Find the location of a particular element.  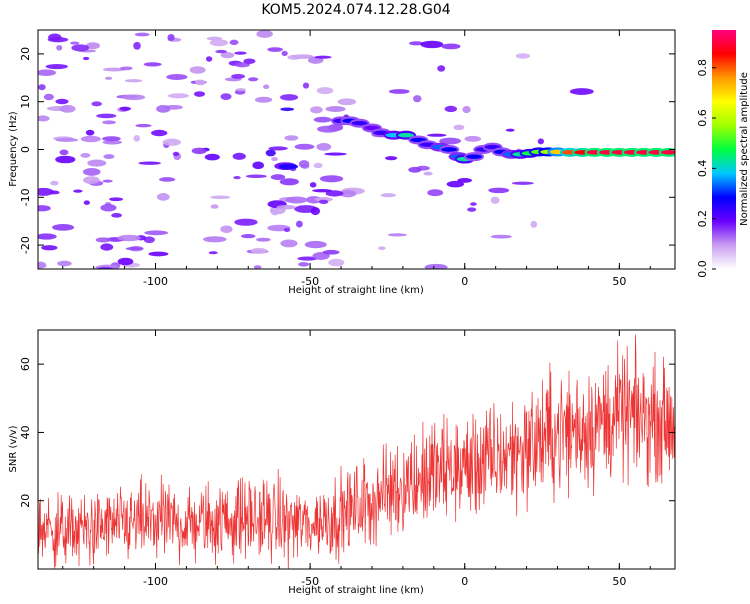

colorbar-tick-label: 0.0 is located at coordinates (702, 269).